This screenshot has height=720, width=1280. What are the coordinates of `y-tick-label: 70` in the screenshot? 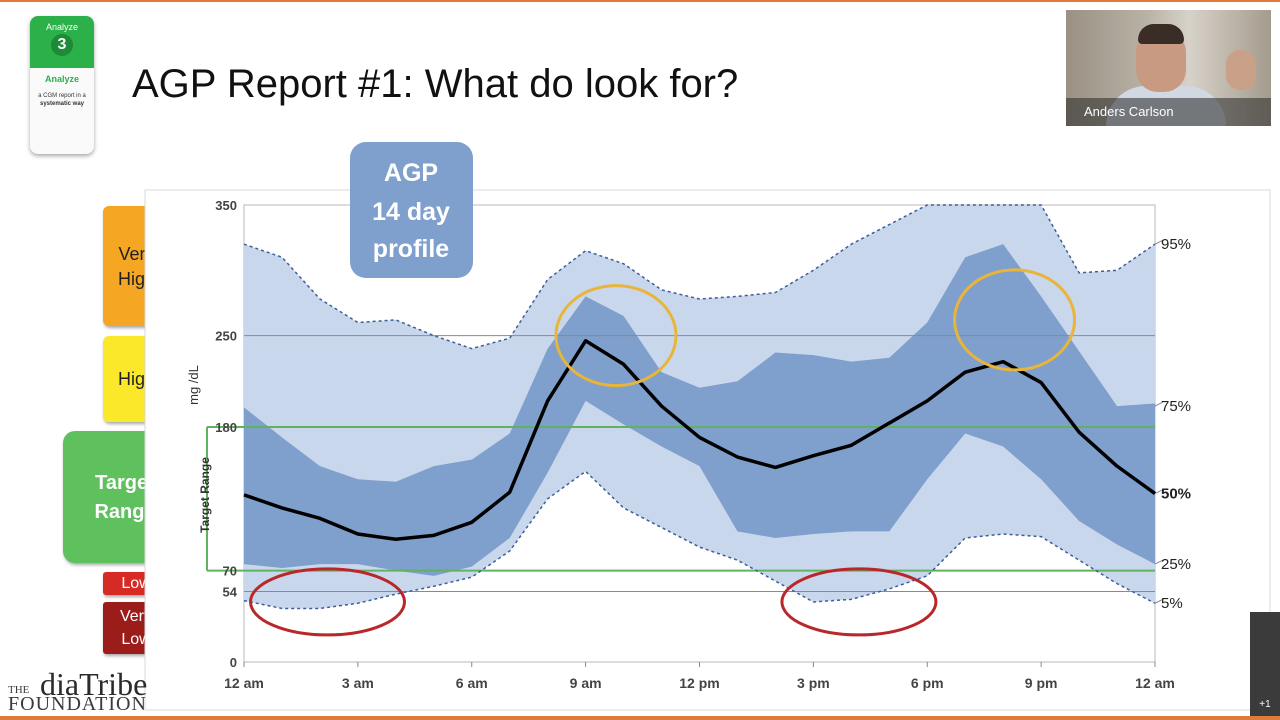 It's located at (230, 571).